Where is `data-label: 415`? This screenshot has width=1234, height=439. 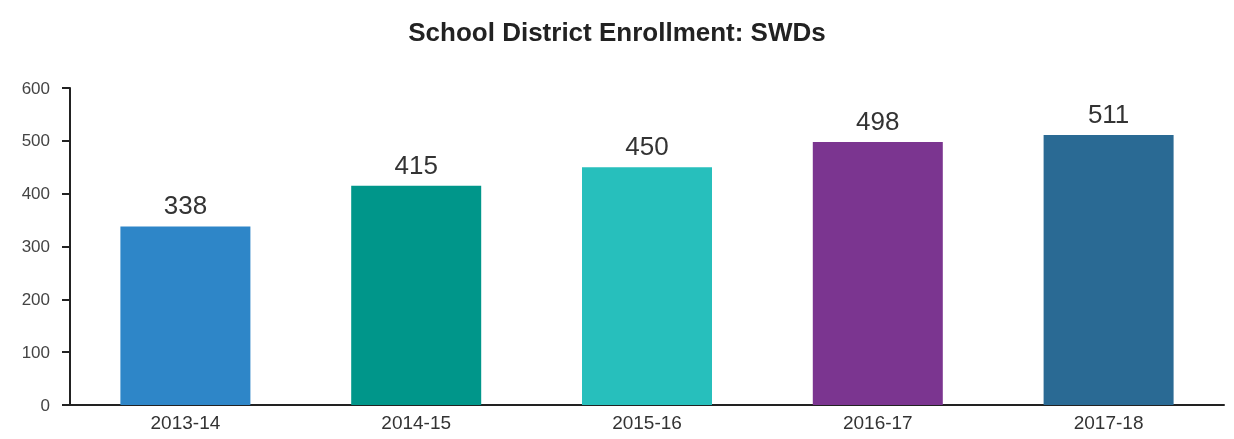
data-label: 415 is located at coordinates (416, 164).